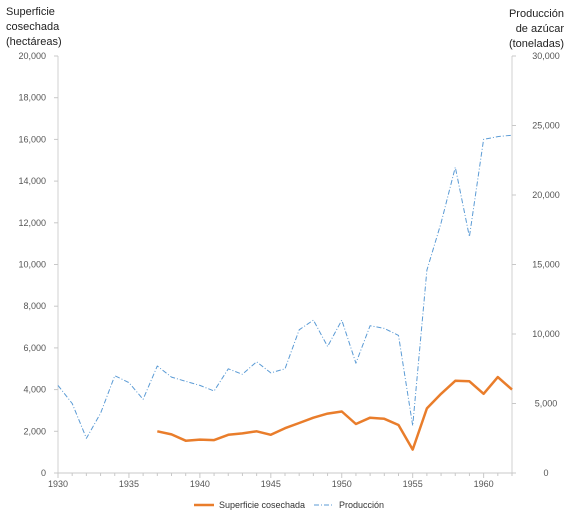  I want to click on x-axis-tick-label: 1940, so click(200, 484).